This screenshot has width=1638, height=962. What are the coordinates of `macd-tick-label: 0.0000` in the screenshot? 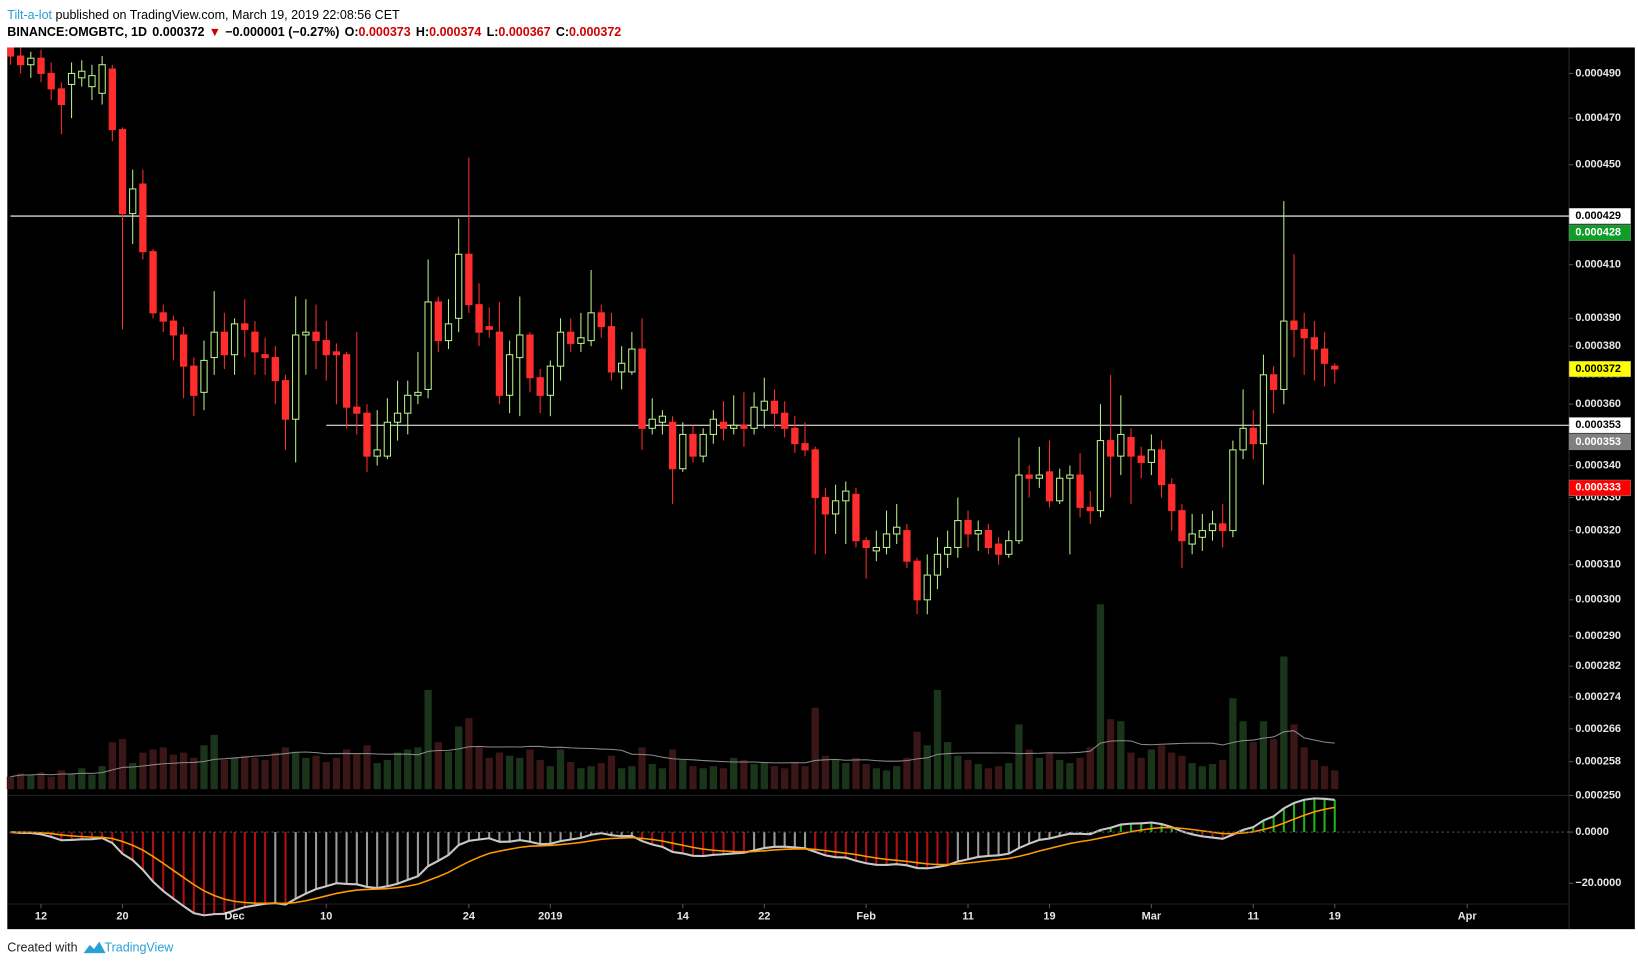 It's located at (1592, 832).